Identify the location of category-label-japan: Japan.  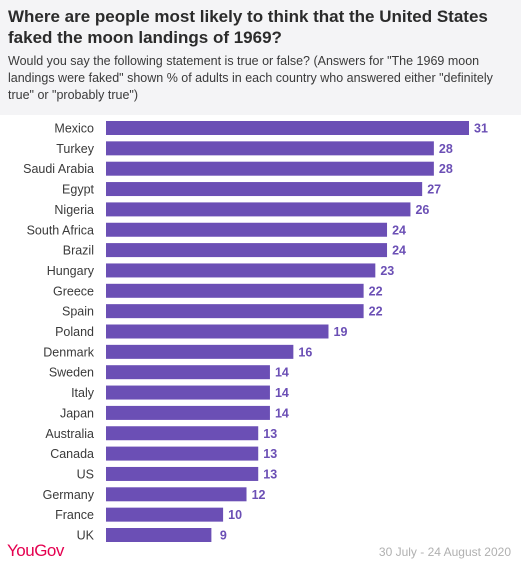
(77, 413).